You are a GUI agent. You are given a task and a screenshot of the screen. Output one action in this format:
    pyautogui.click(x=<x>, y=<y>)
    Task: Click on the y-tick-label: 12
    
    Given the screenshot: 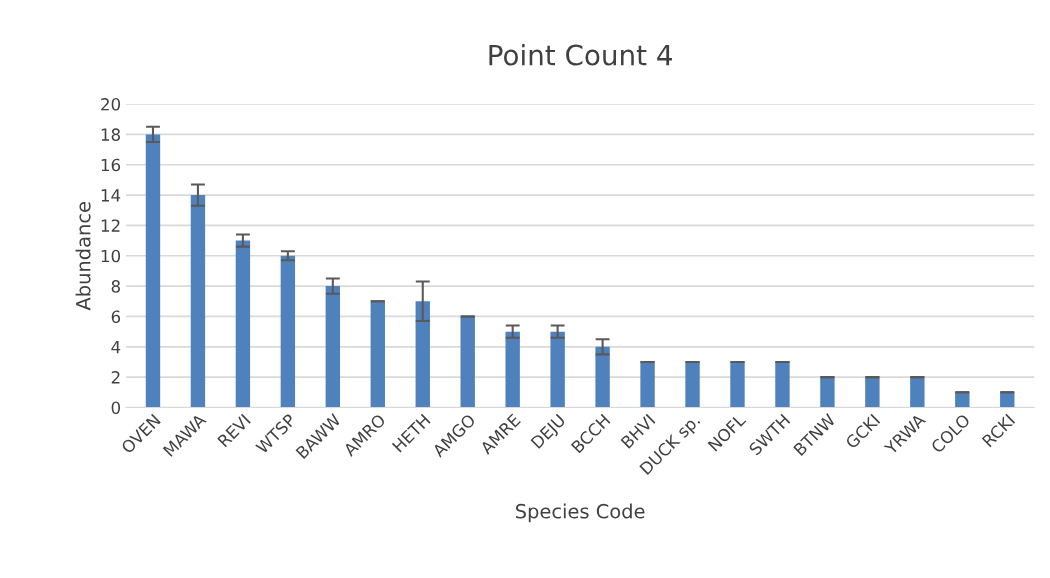 What is the action you would take?
    pyautogui.click(x=110, y=225)
    